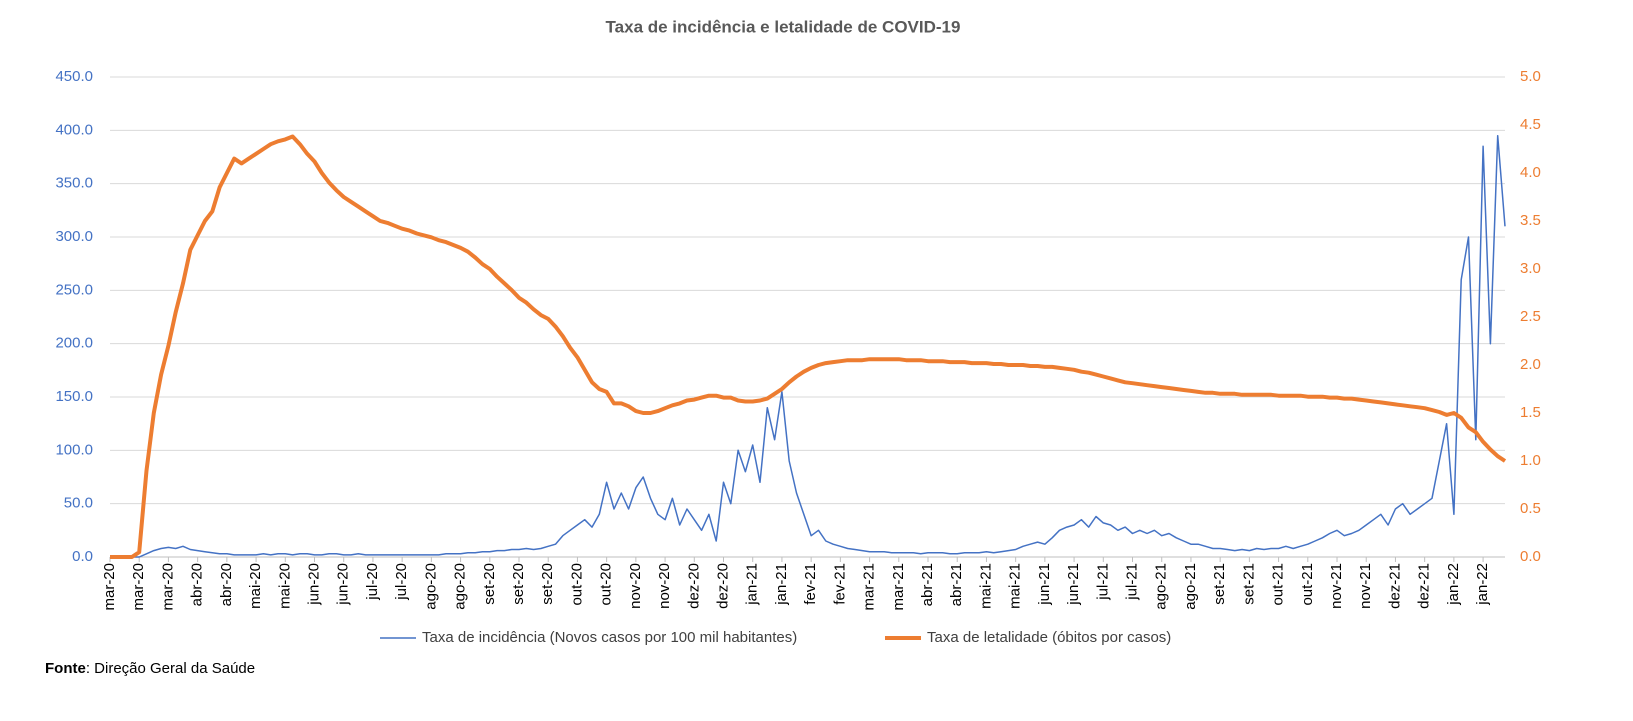  What do you see at coordinates (74, 449) in the screenshot?
I see `y-tick-label: 100.0` at bounding box center [74, 449].